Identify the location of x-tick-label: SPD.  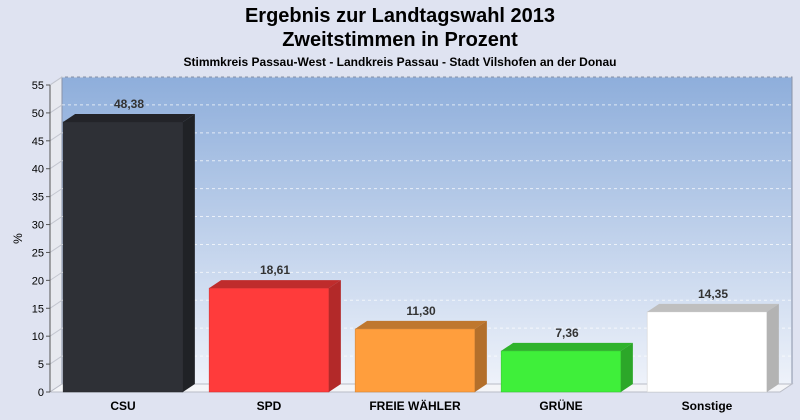
(269, 406).